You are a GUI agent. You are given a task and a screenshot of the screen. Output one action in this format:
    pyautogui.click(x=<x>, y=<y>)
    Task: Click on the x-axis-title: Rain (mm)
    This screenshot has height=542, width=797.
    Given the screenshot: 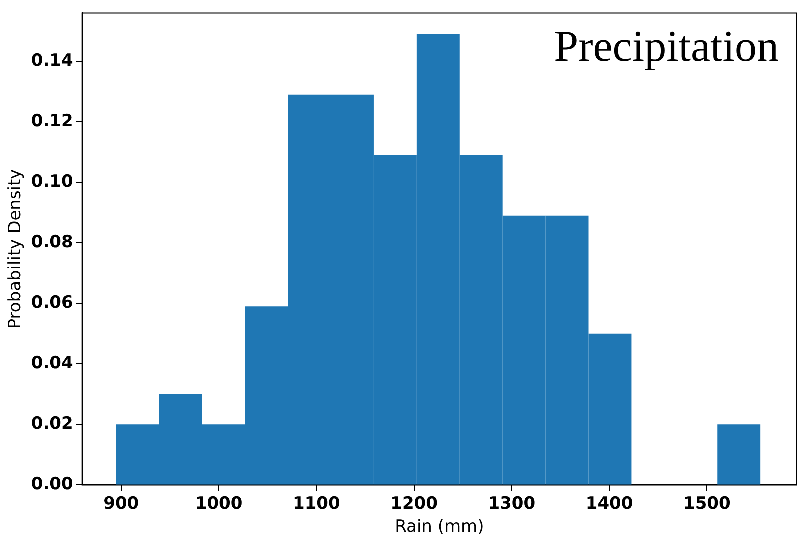 What is the action you would take?
    pyautogui.click(x=439, y=527)
    